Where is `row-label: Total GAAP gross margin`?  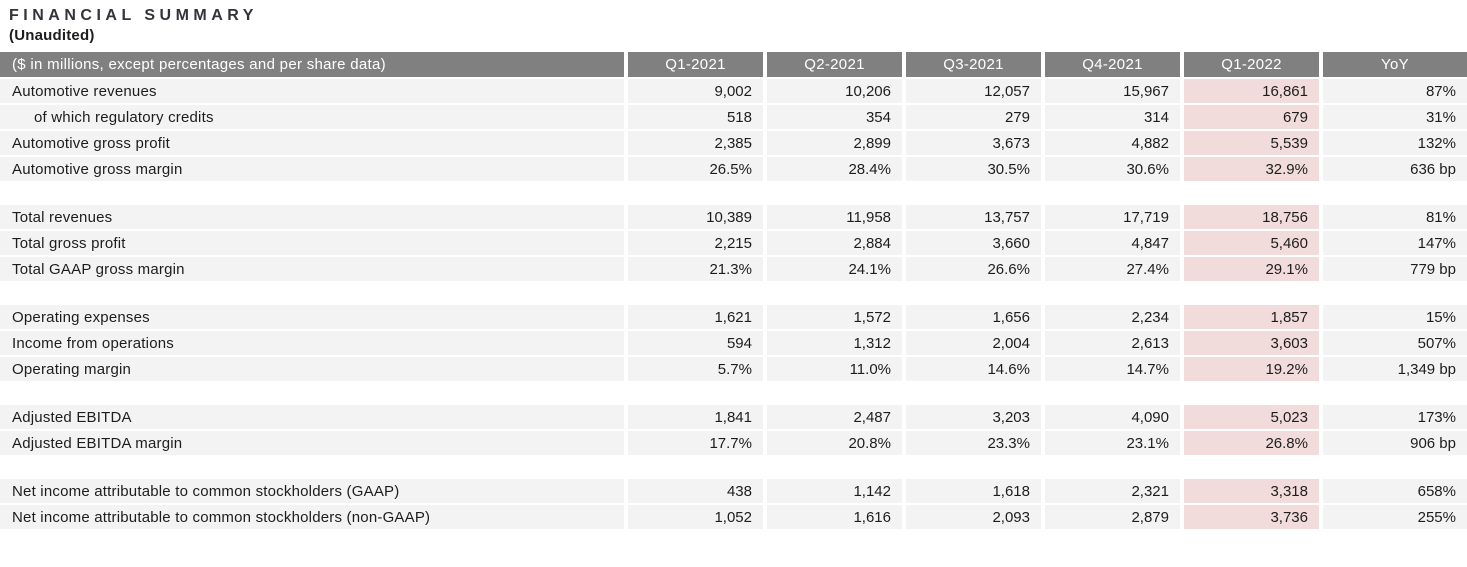
row-label: Total GAAP gross margin is located at coordinates (312, 269).